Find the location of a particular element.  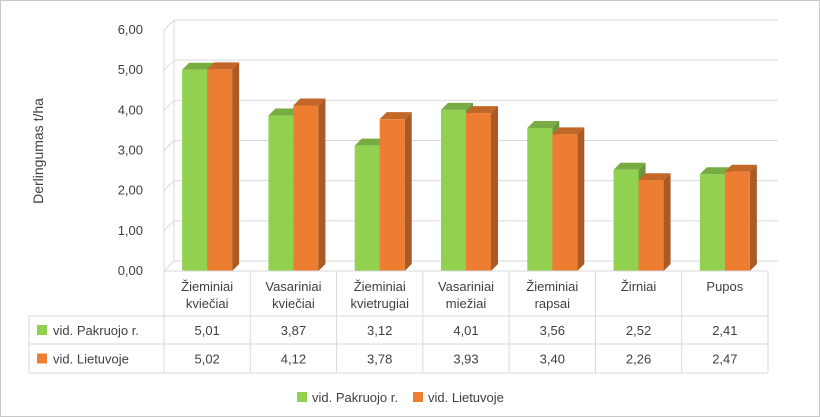

y-axis-title: Derlingumas t/ha is located at coordinates (38, 151).